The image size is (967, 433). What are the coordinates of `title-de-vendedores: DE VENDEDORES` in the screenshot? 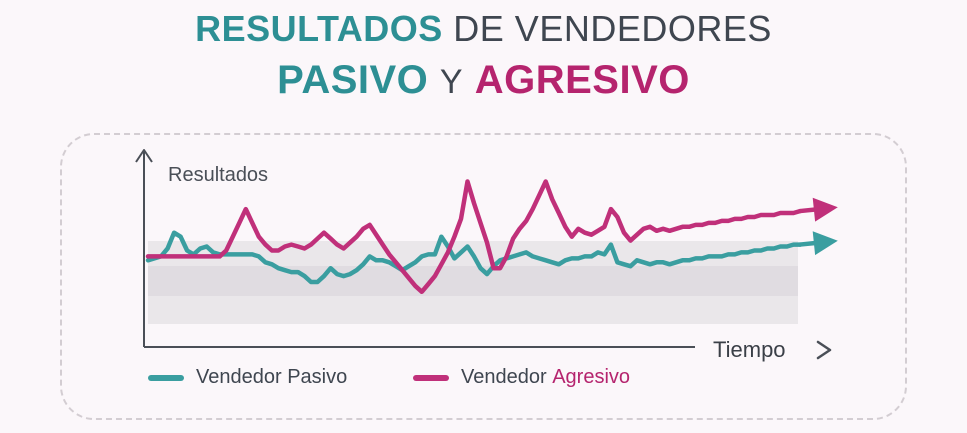 It's located at (612, 28).